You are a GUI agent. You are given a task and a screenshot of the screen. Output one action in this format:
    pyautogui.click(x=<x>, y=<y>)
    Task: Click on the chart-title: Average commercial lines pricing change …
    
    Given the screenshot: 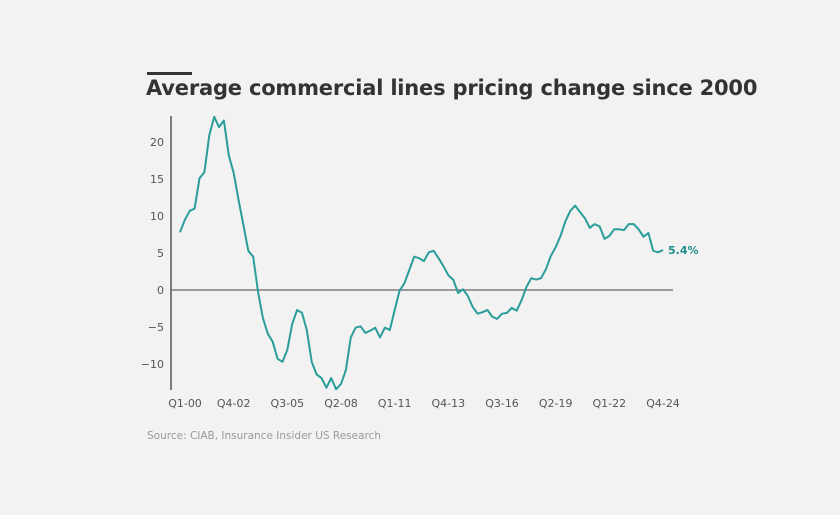 What is the action you would take?
    pyautogui.click(x=452, y=88)
    